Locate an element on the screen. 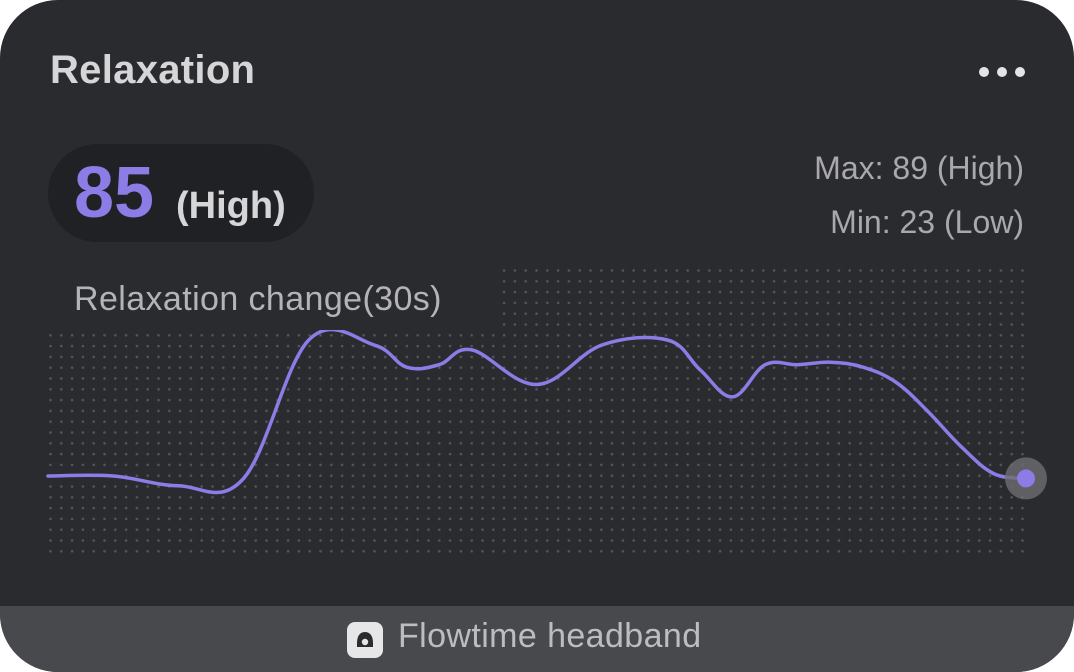 Image resolution: width=1074 pixels, height=672 pixels. device-footer is located at coordinates (537, 639).